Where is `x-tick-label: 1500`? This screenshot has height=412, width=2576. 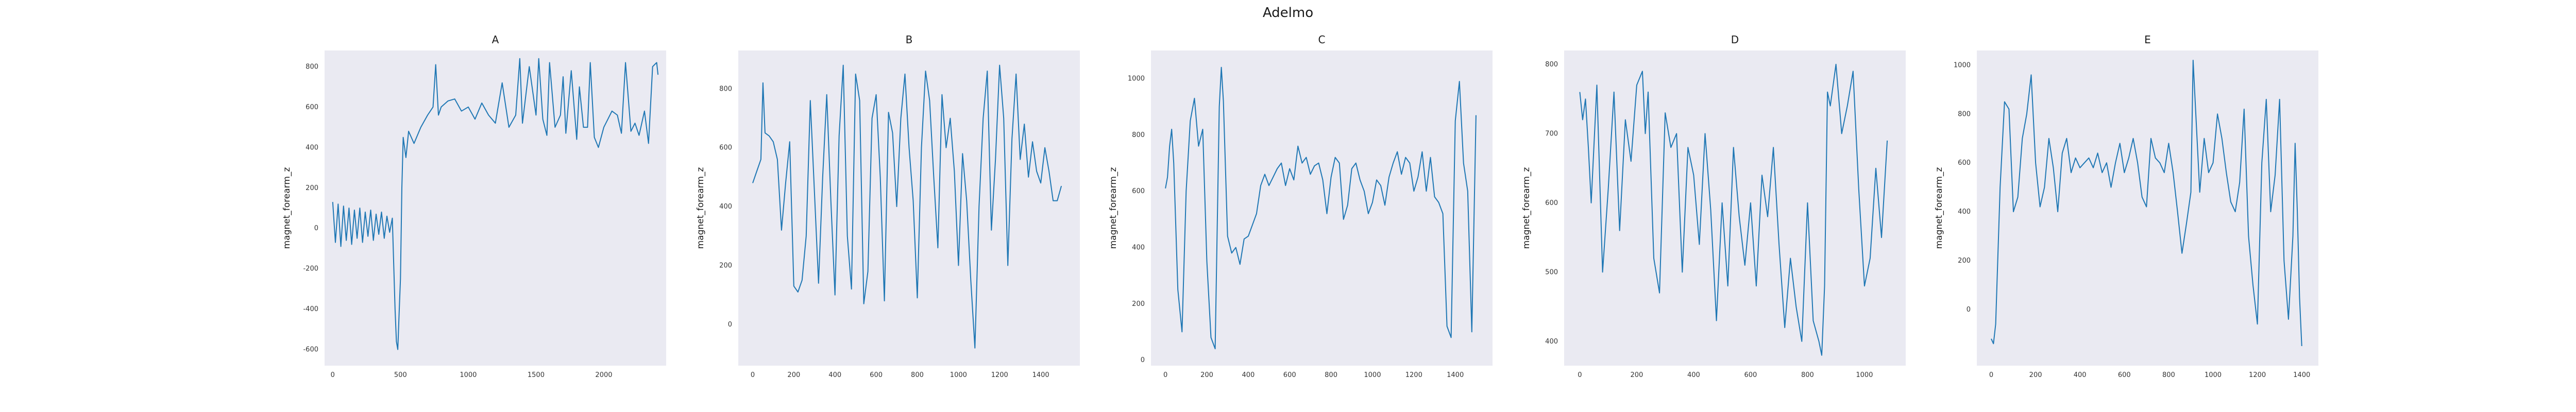 x-tick-label: 1500 is located at coordinates (536, 375).